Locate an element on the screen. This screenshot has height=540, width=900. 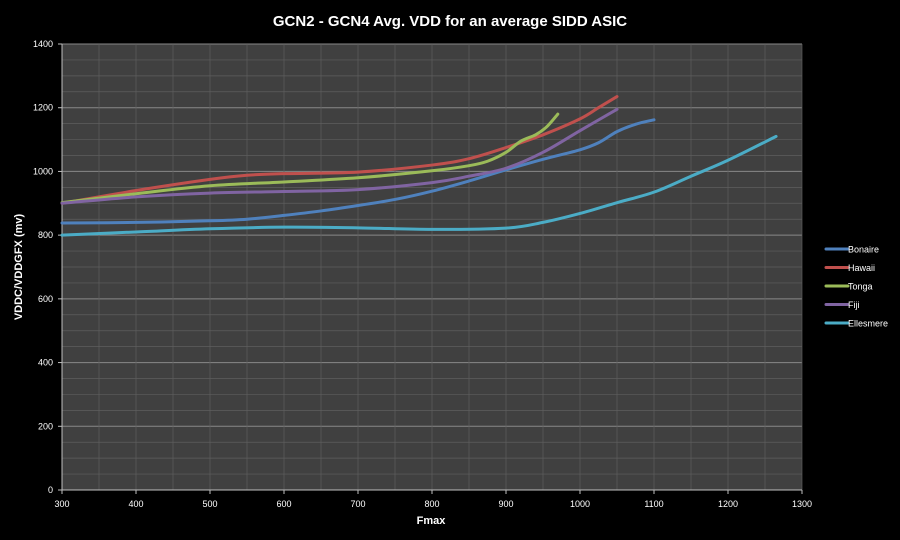
series-line-hawaii is located at coordinates (339, 150).